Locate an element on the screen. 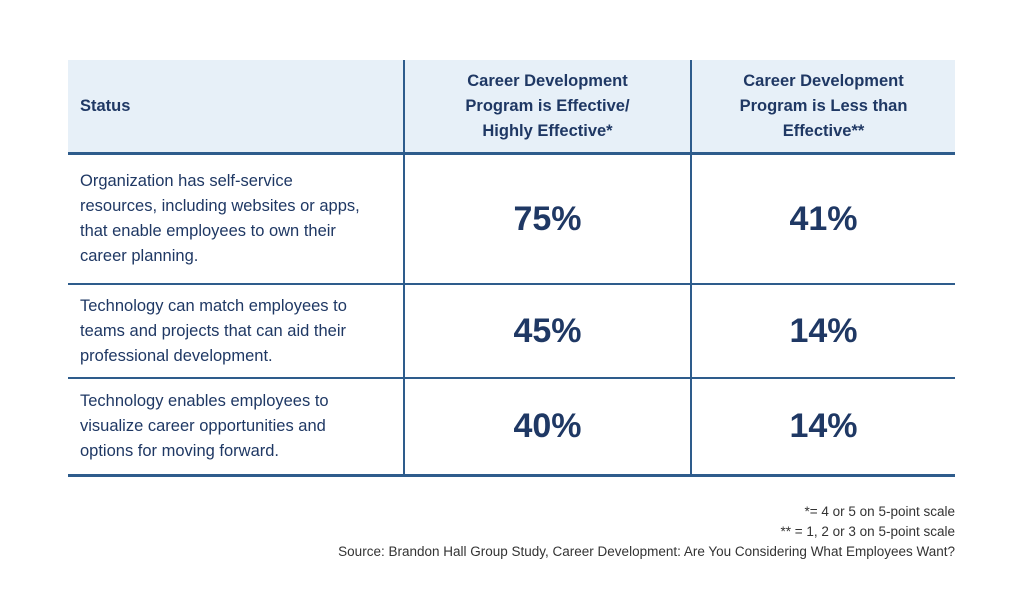  row-2-less-effective-percent: 14% is located at coordinates (823, 330).